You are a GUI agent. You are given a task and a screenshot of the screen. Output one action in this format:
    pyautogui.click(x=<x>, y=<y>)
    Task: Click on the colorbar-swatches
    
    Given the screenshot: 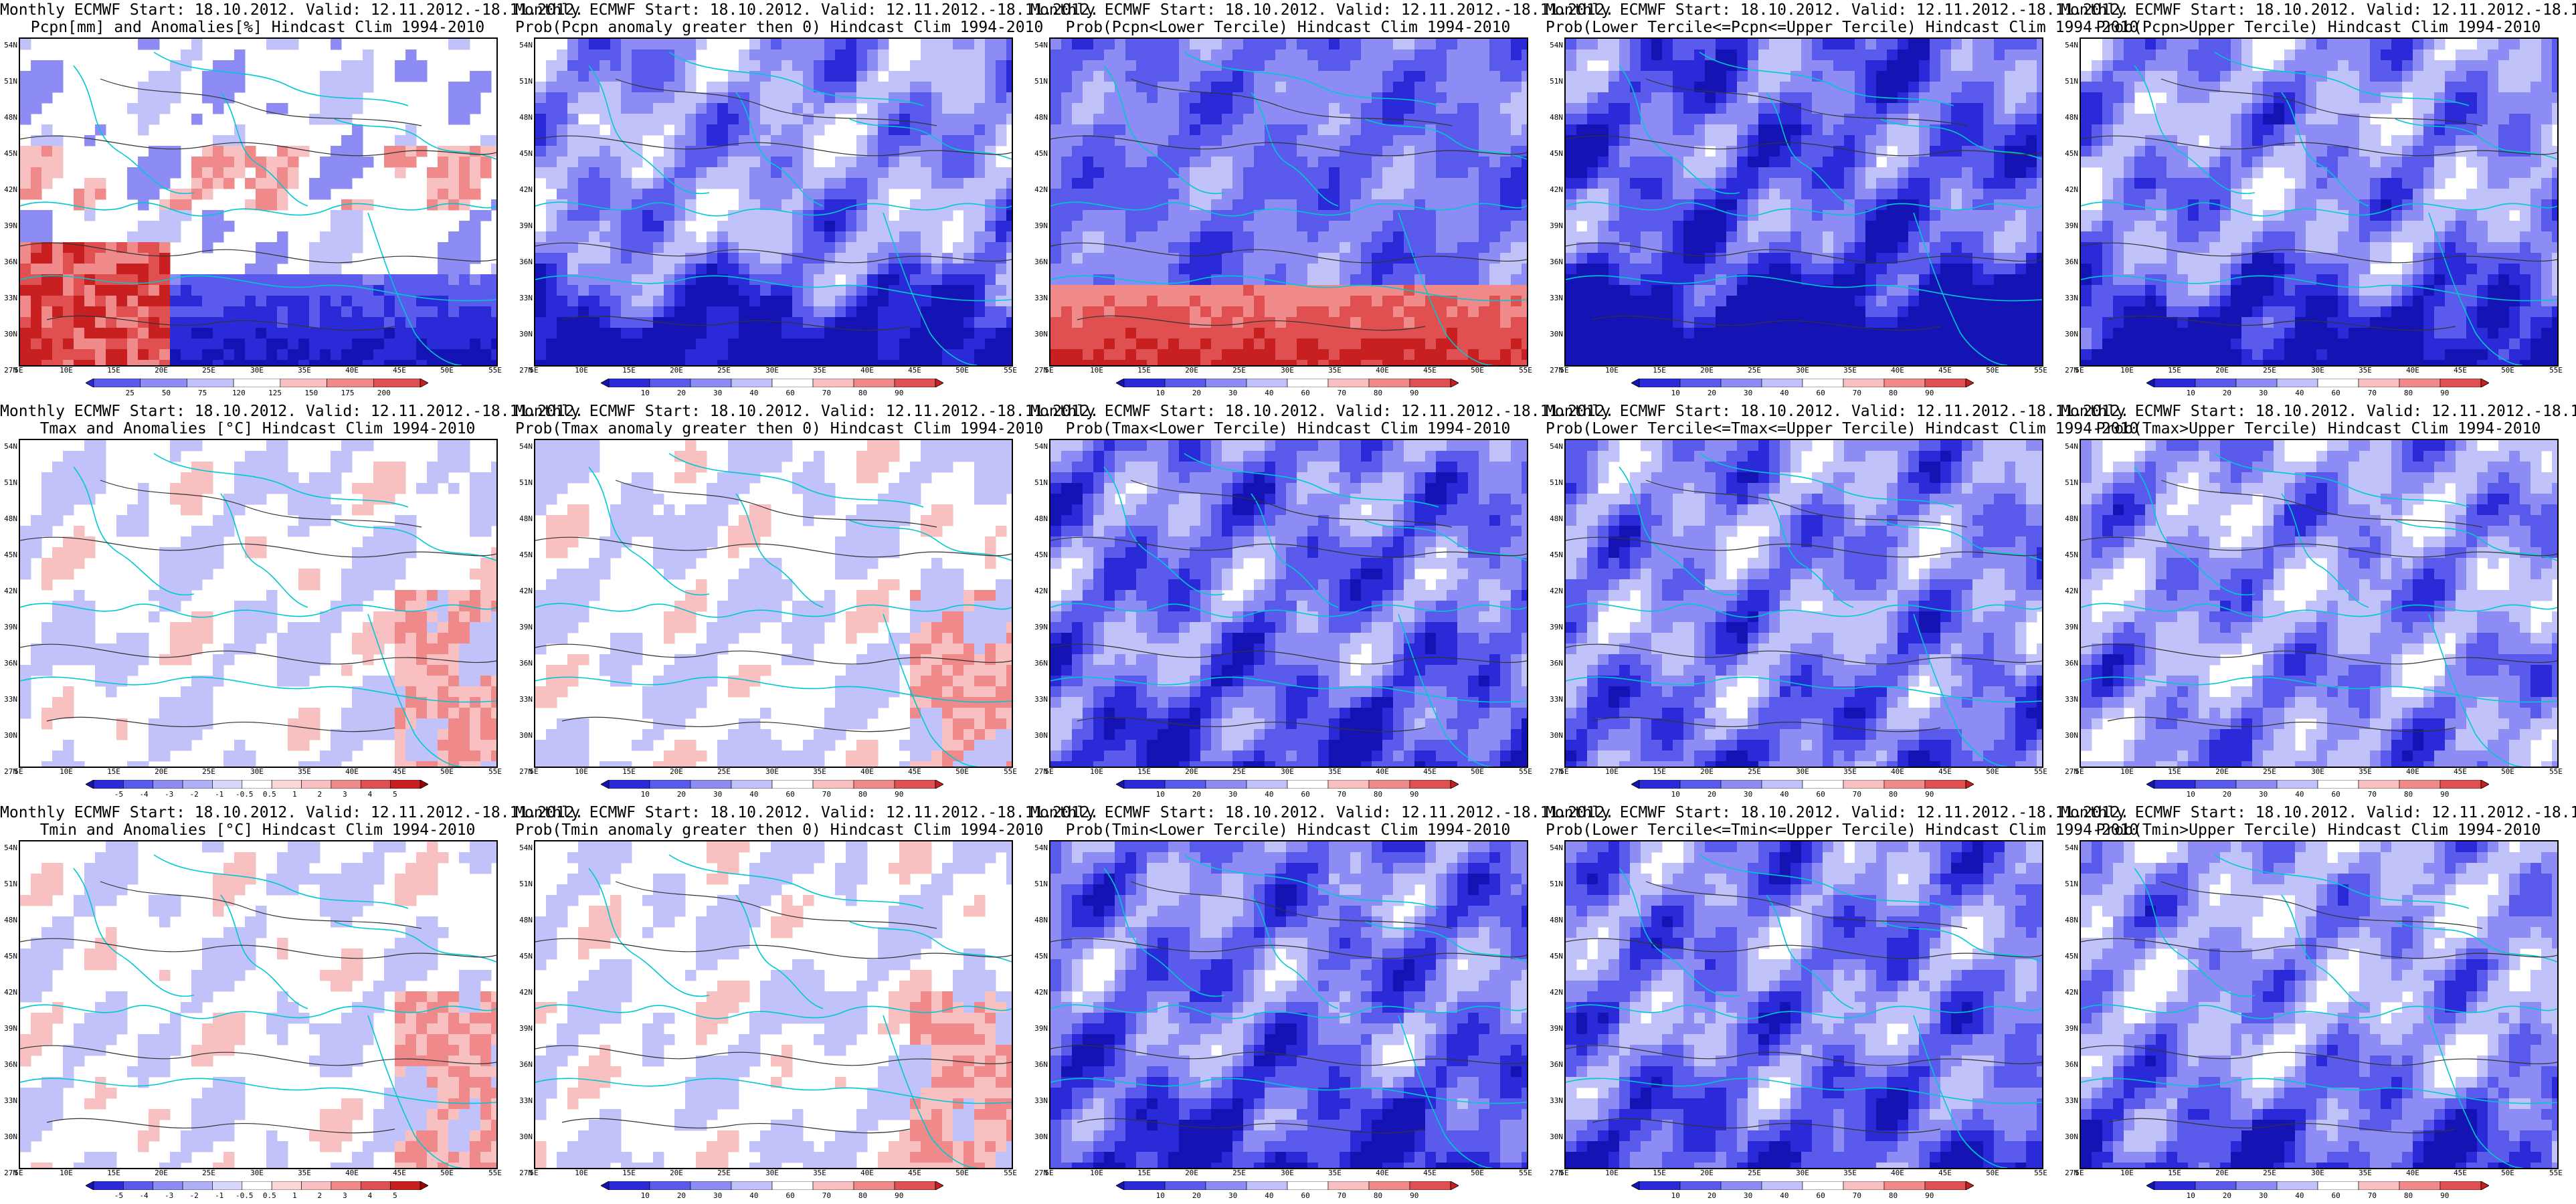 What is the action you would take?
    pyautogui.click(x=257, y=383)
    